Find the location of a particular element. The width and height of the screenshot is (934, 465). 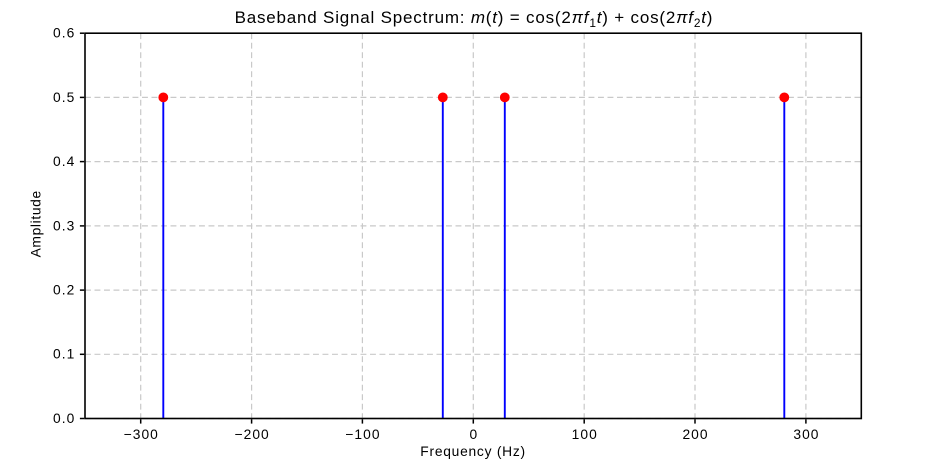

svg-text: 0.5 is located at coordinates (64, 97).